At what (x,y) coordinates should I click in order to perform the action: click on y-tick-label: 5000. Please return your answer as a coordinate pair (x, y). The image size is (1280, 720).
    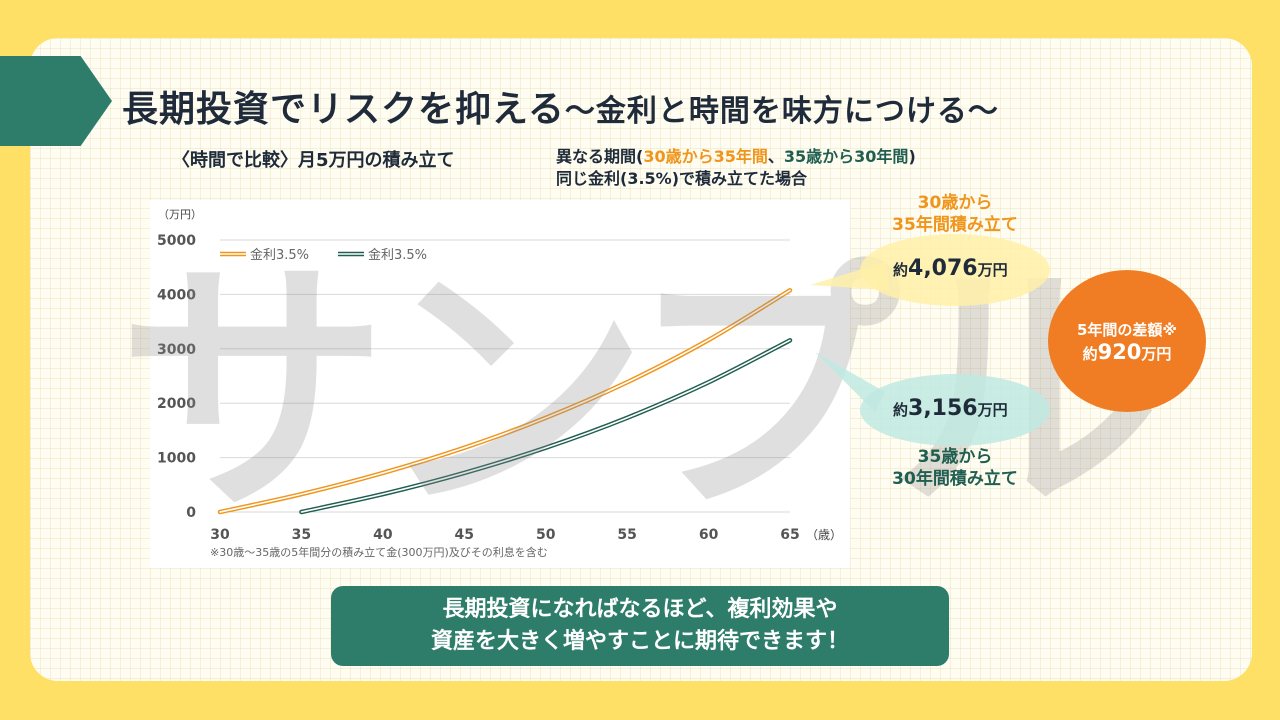
    Looking at the image, I should click on (176, 241).